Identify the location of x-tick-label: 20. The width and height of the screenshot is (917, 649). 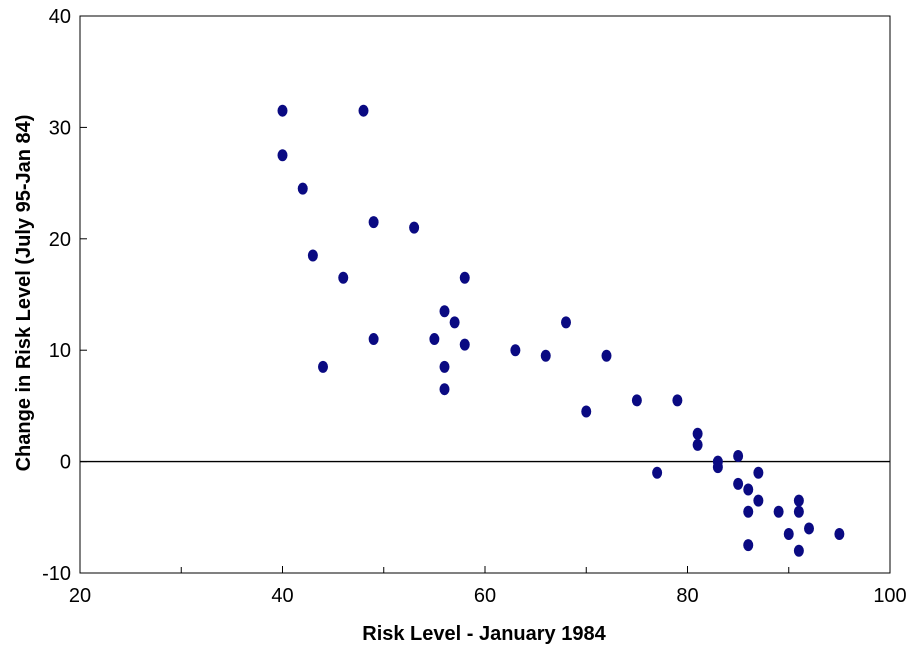
(80, 596).